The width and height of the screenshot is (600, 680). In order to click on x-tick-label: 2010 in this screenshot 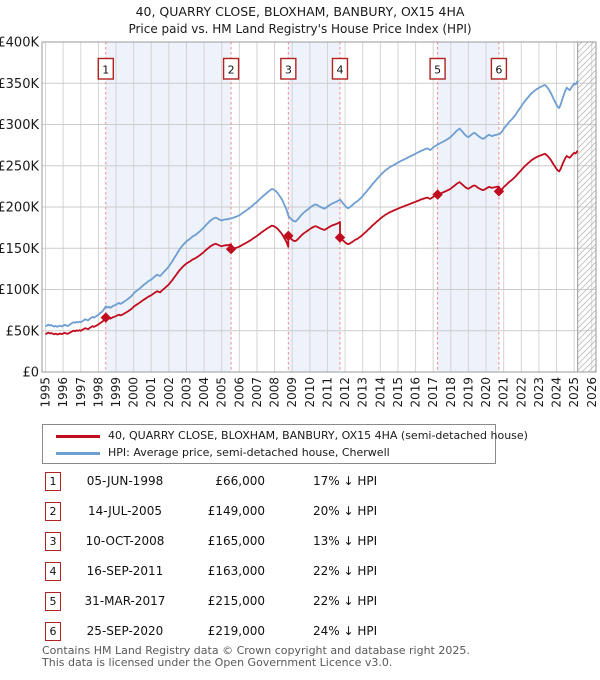, I will do `click(310, 392)`.